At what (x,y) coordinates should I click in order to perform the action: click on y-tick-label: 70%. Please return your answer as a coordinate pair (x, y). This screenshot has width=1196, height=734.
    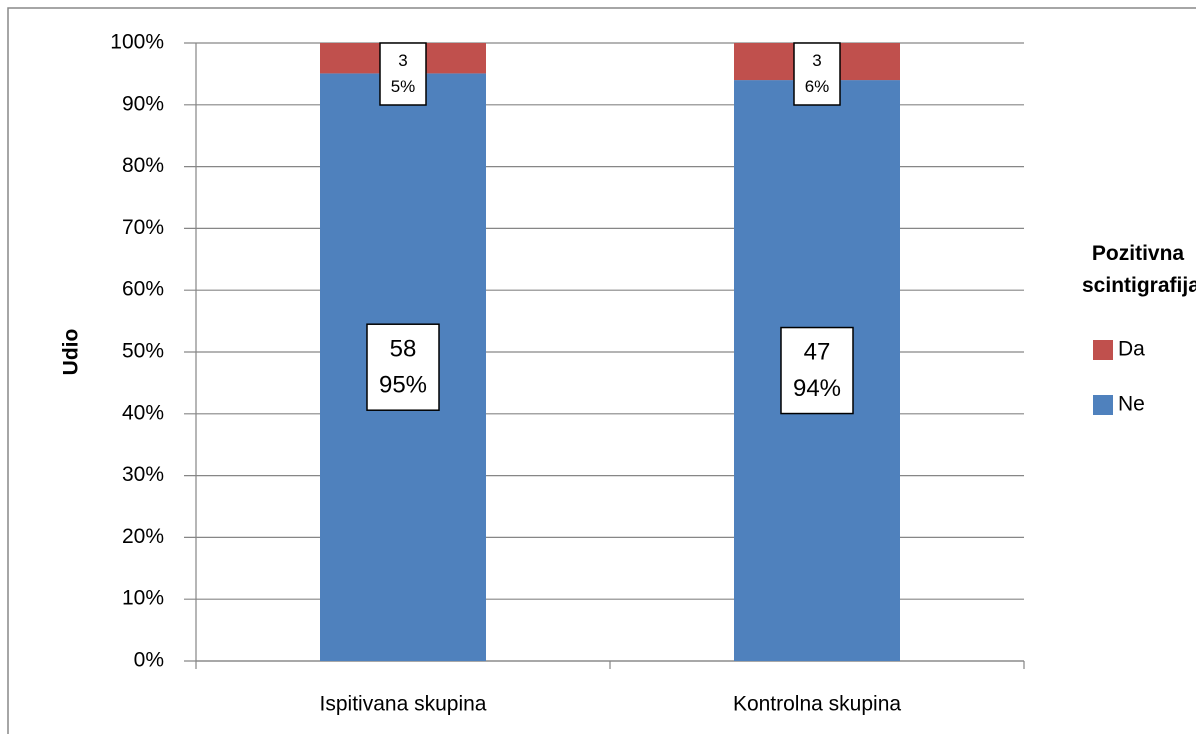
    Looking at the image, I should click on (143, 227).